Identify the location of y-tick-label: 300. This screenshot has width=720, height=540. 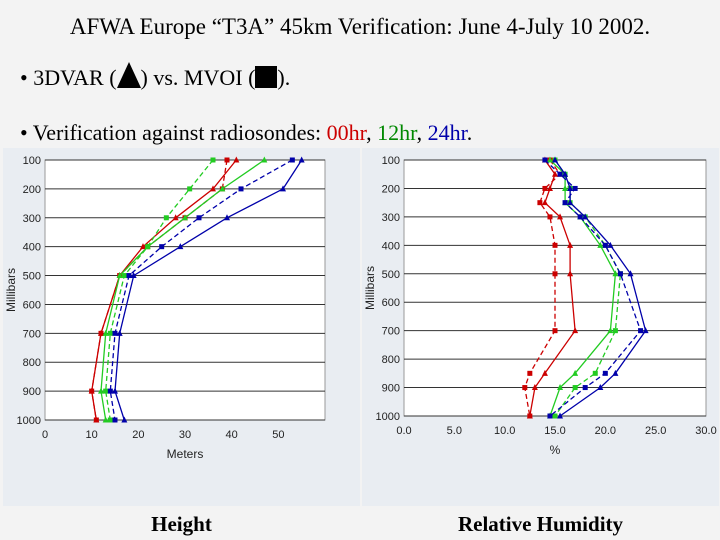
(391, 218).